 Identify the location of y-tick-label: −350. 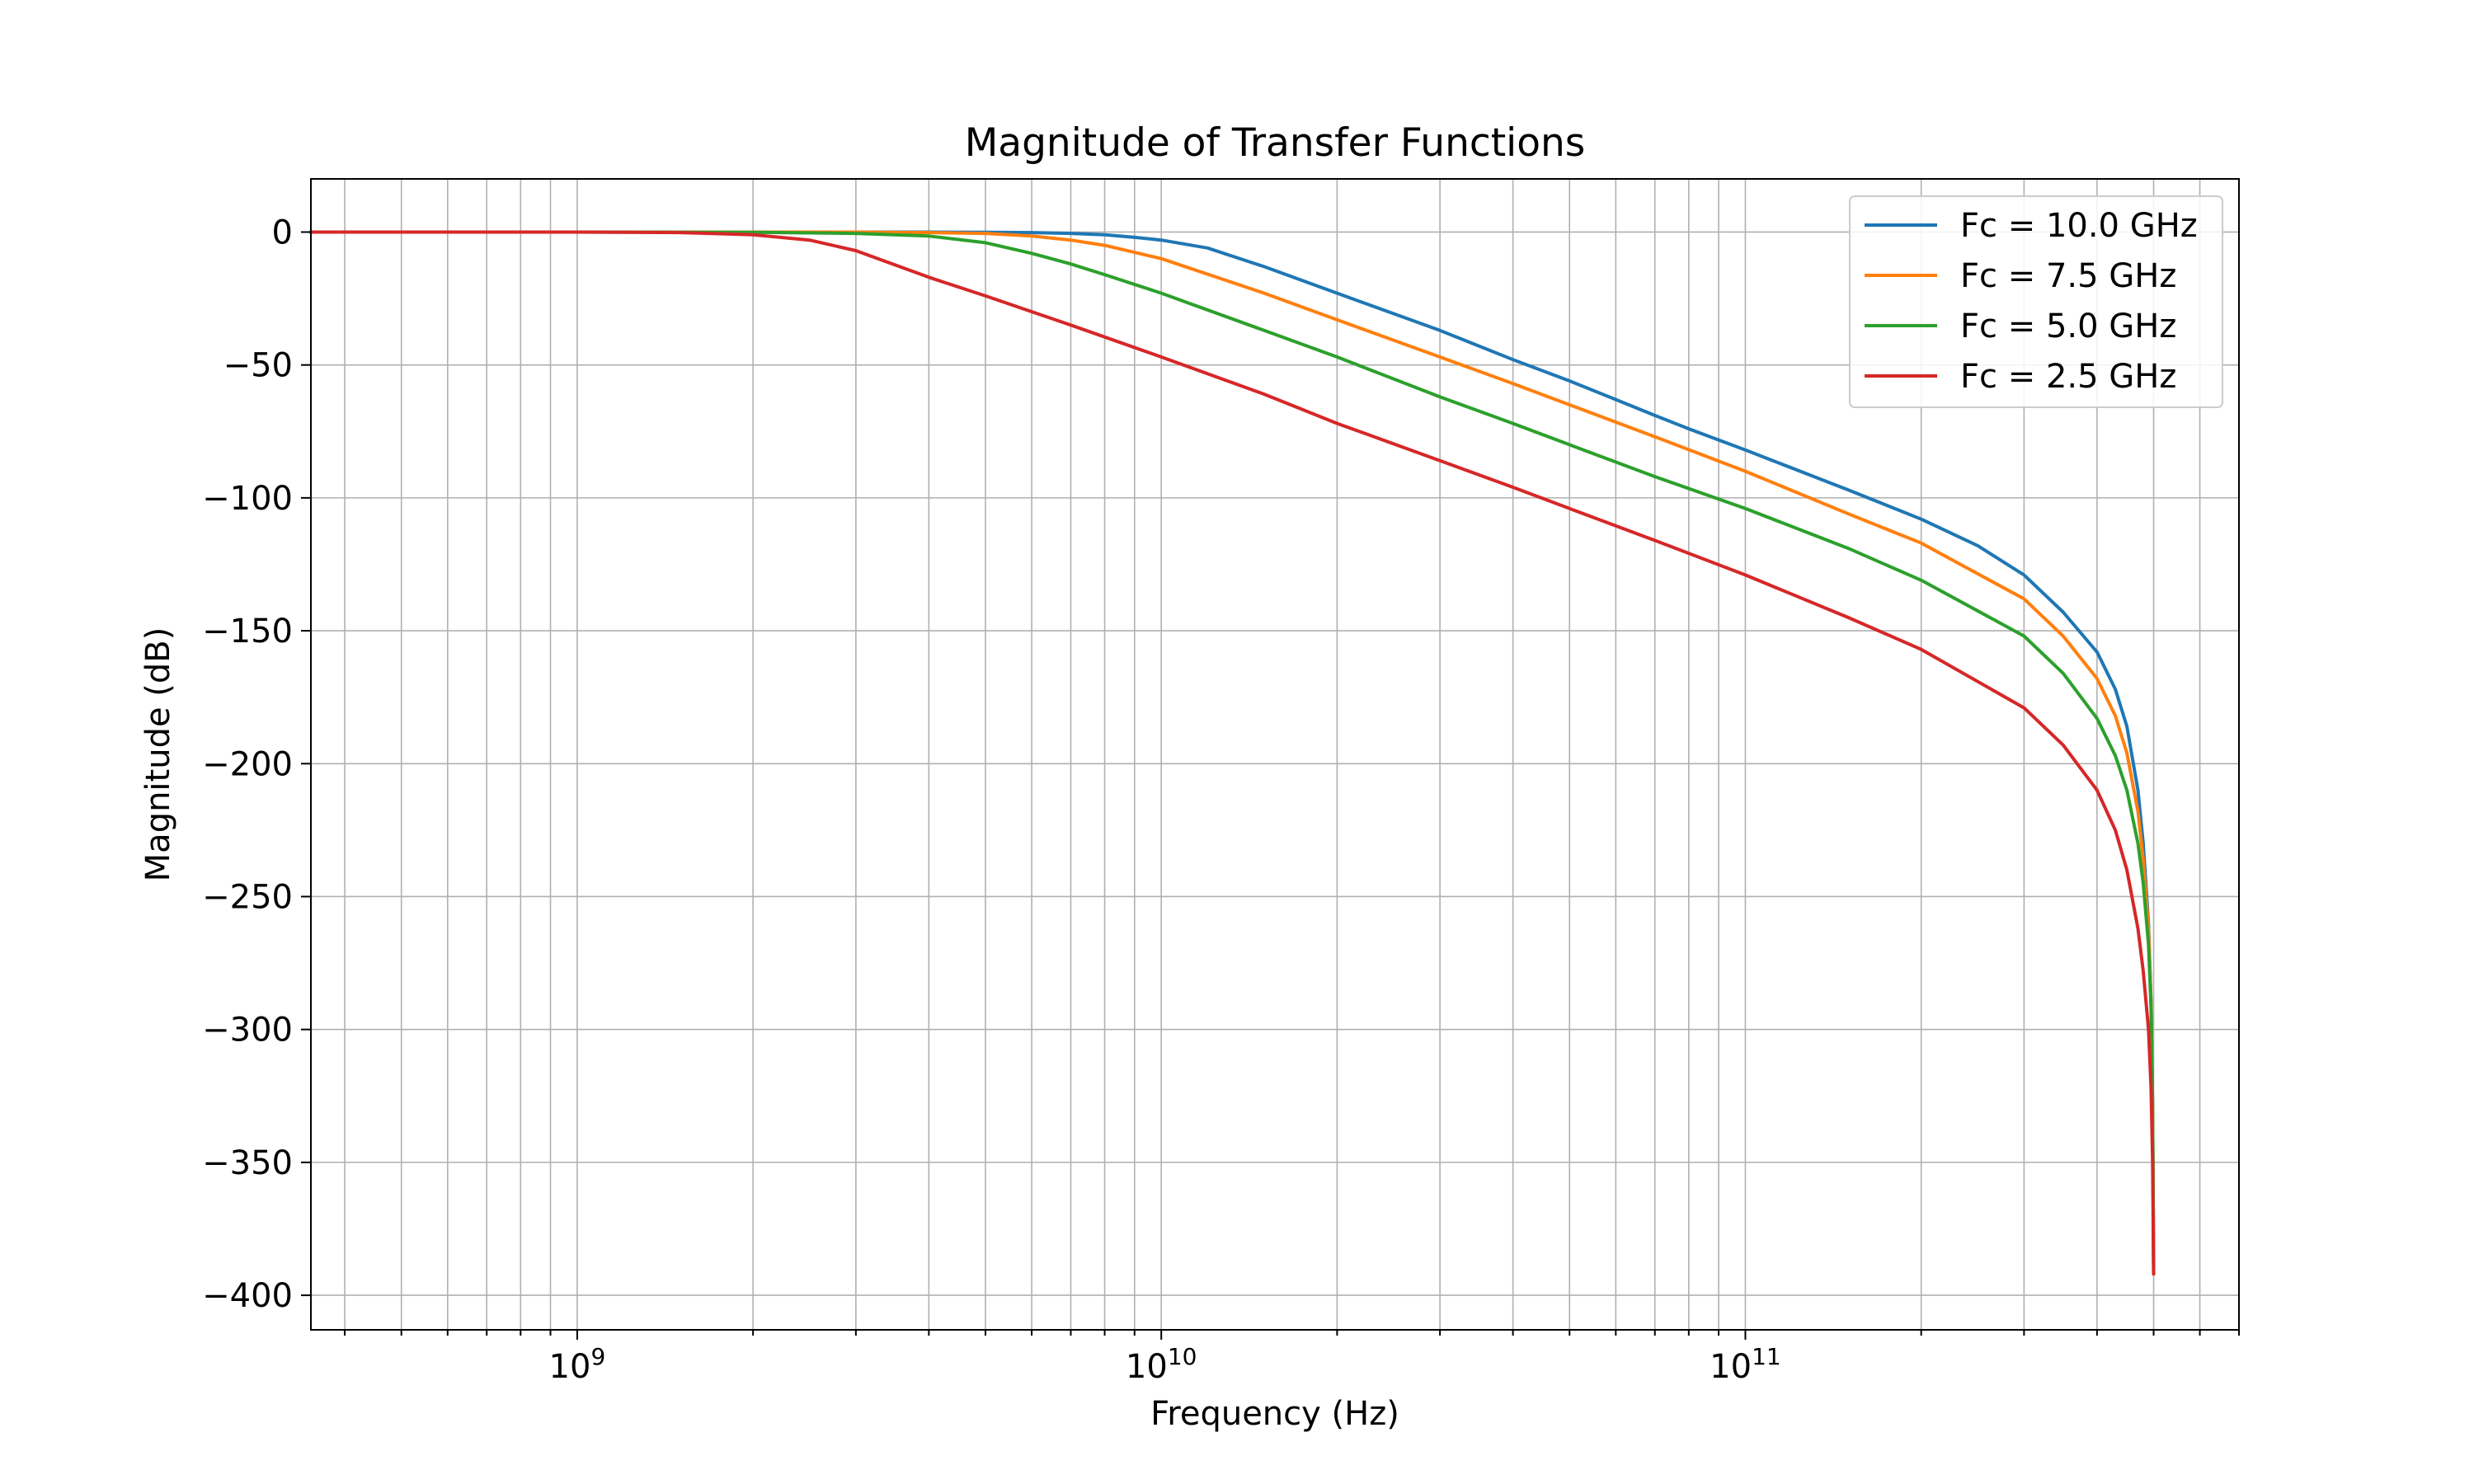
(247, 1163).